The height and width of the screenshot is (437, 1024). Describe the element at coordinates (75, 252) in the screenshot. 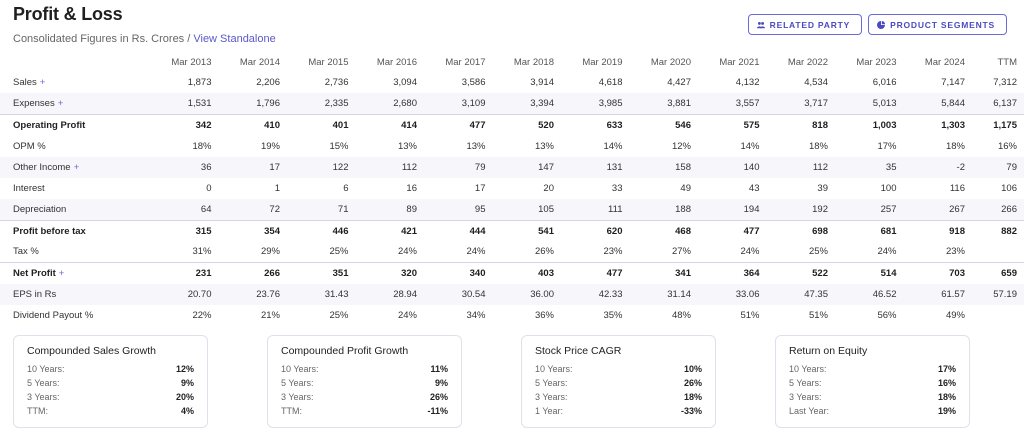

I see `row-label: Tax %` at that location.